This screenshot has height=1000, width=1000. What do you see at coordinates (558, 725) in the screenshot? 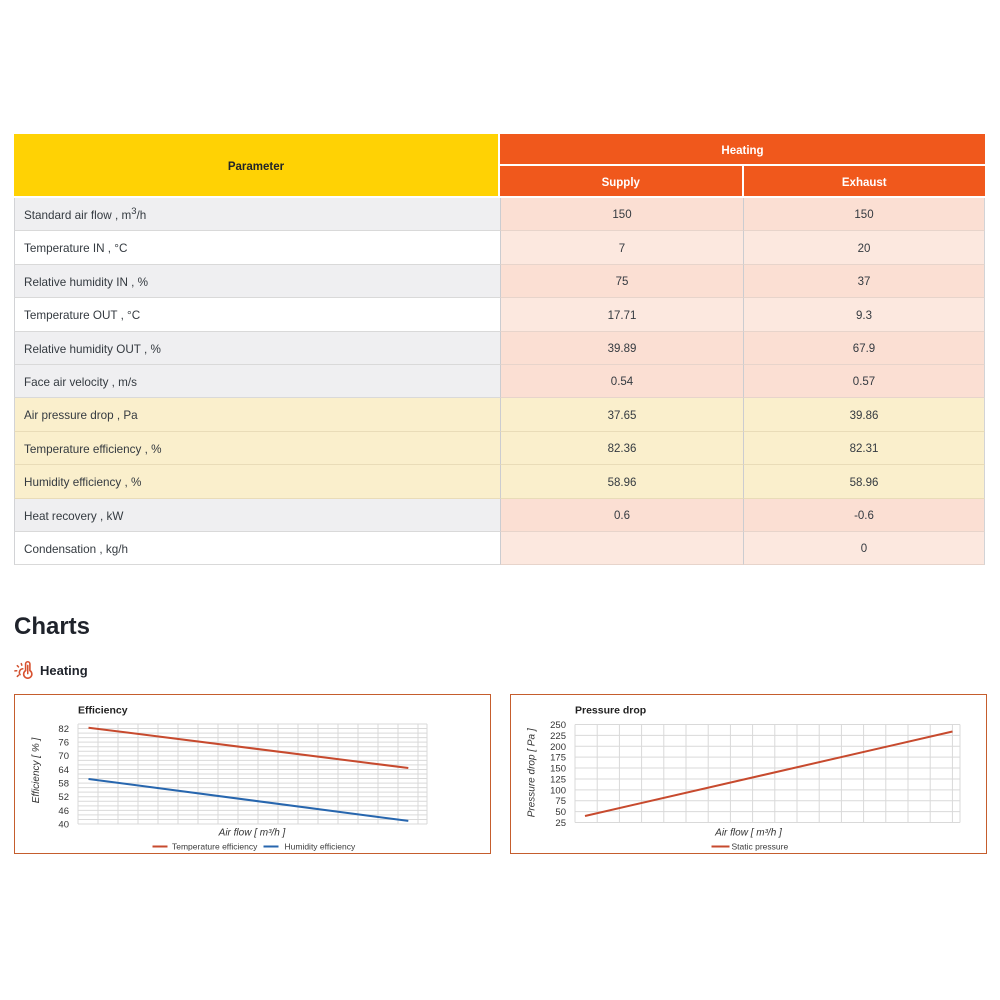
I see `svg-text: 250` at bounding box center [558, 725].